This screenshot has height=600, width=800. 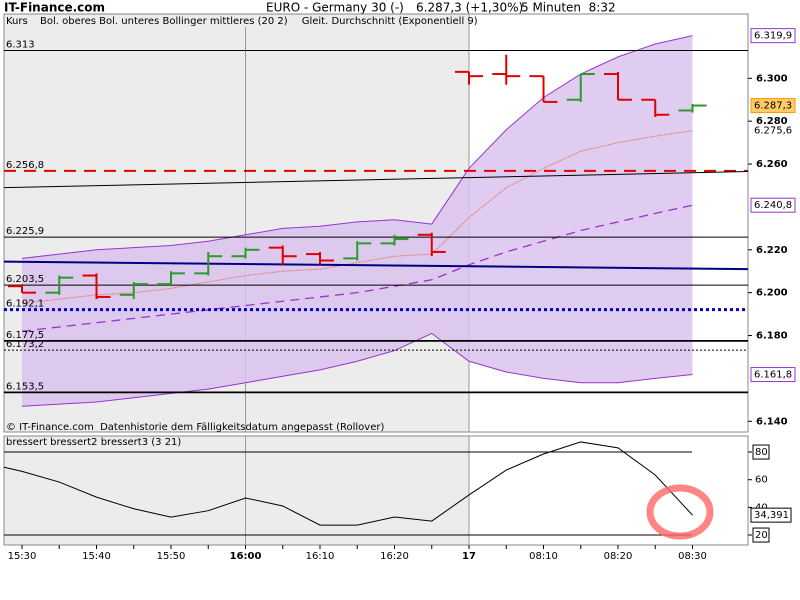 I want to click on level-label: 6.153,5, so click(x=25, y=386).